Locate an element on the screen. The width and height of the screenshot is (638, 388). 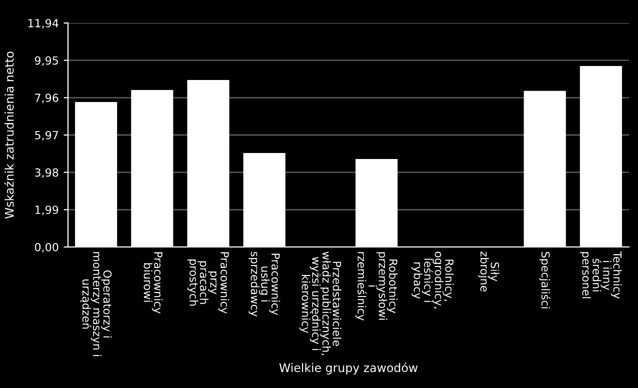
x-tick-label: Pracownicy usług i sprzedawcy is located at coordinates (264, 284).